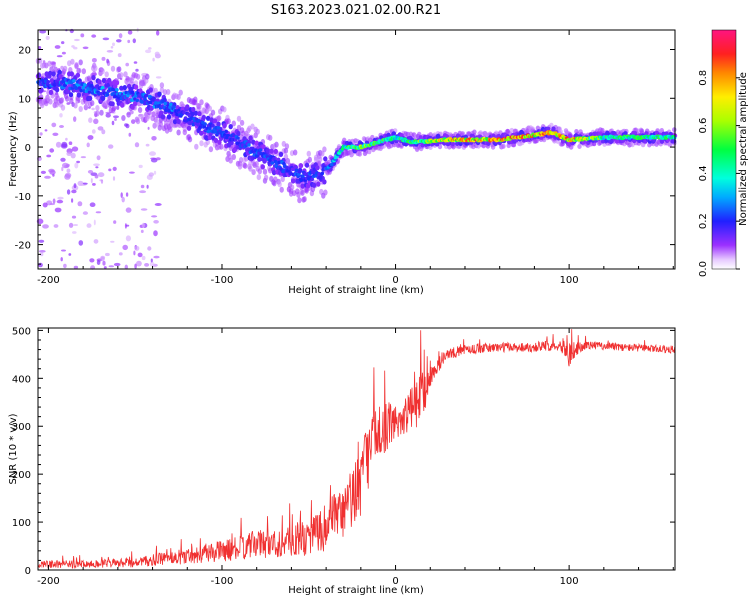 The image size is (750, 600). I want to click on colorbar-tick-label: 0.0, so click(703, 269).